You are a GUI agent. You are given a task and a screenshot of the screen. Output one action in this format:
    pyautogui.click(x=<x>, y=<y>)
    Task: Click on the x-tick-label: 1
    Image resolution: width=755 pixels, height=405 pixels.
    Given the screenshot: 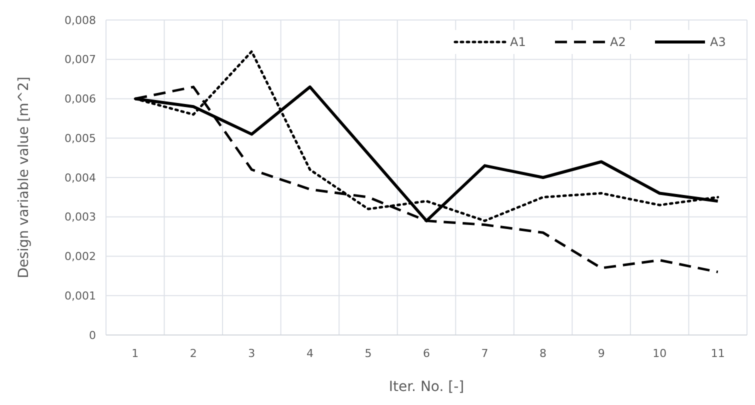 What is the action you would take?
    pyautogui.click(x=135, y=353)
    